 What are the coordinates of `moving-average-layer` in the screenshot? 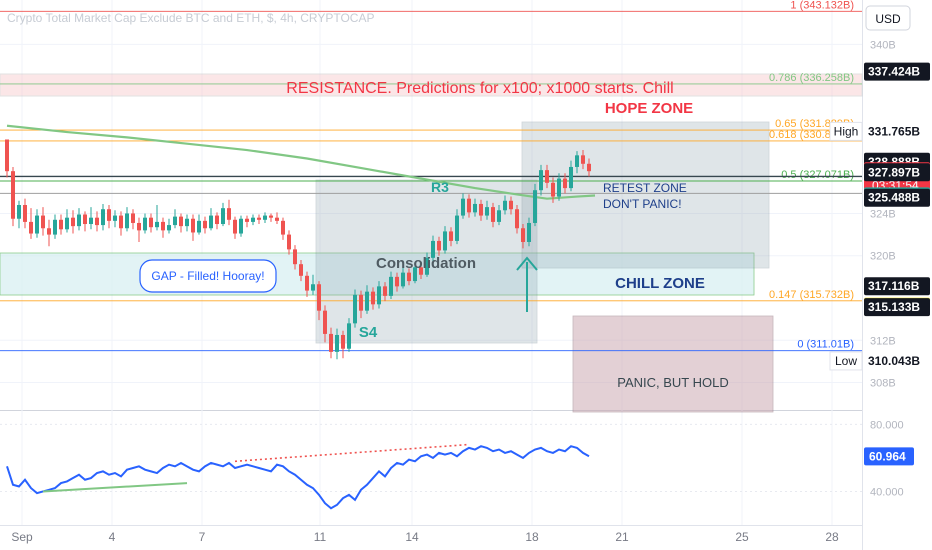 It's located at (301, 162).